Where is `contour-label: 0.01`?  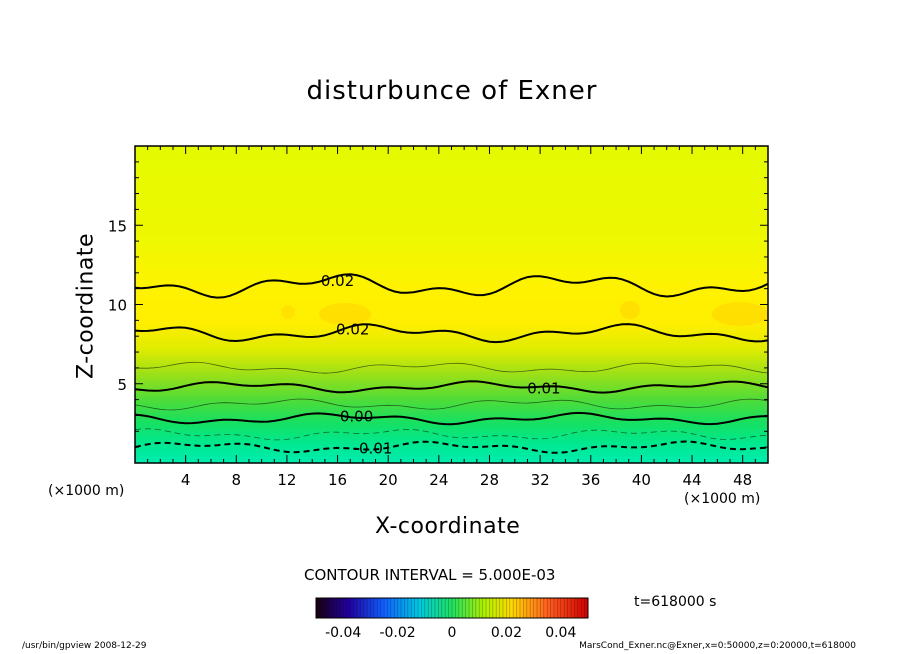
contour-label: 0.01 is located at coordinates (543, 388).